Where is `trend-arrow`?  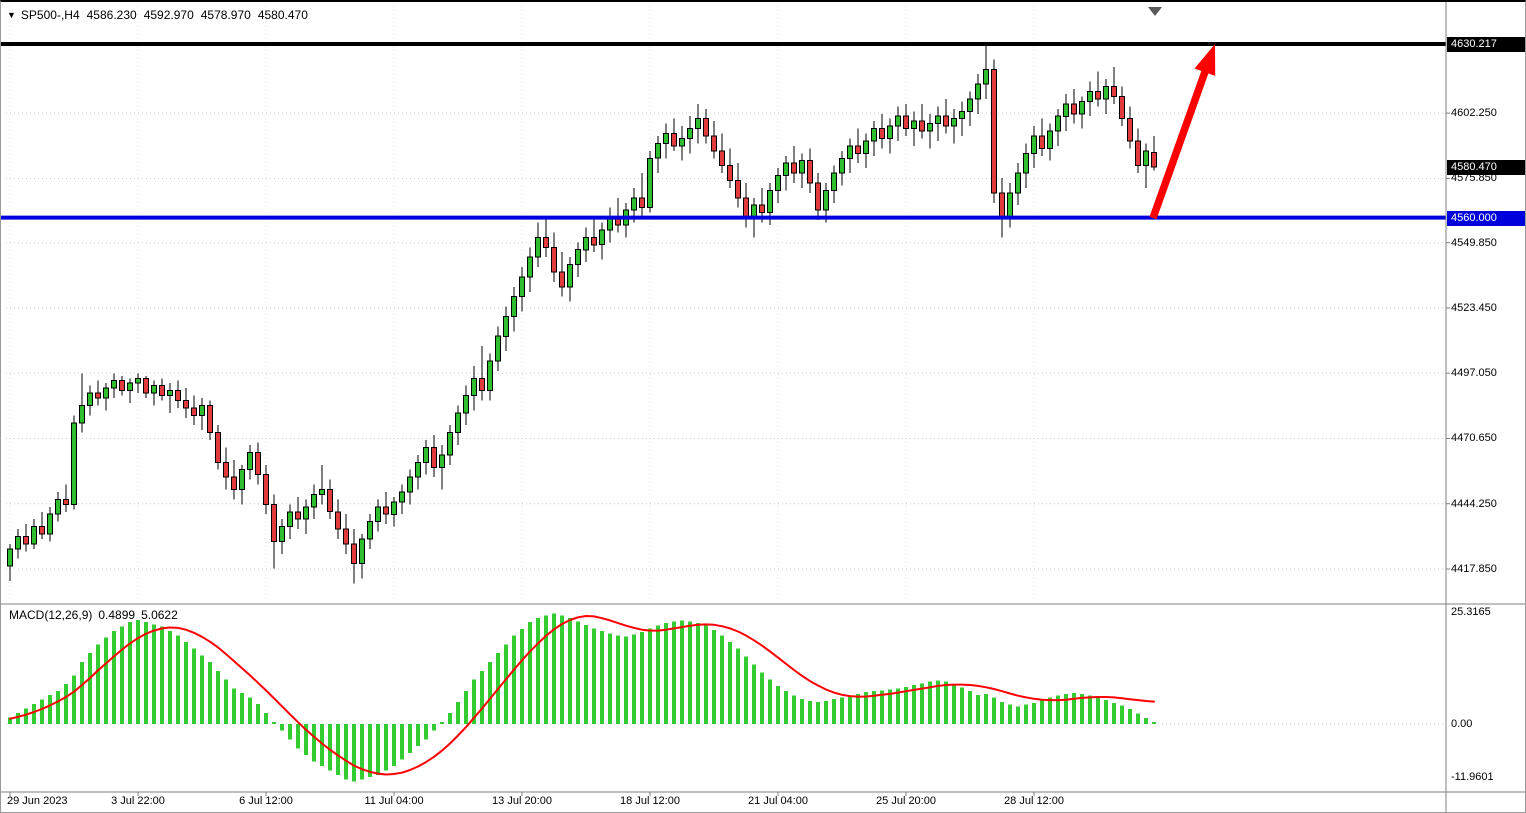 trend-arrow is located at coordinates (1182, 132).